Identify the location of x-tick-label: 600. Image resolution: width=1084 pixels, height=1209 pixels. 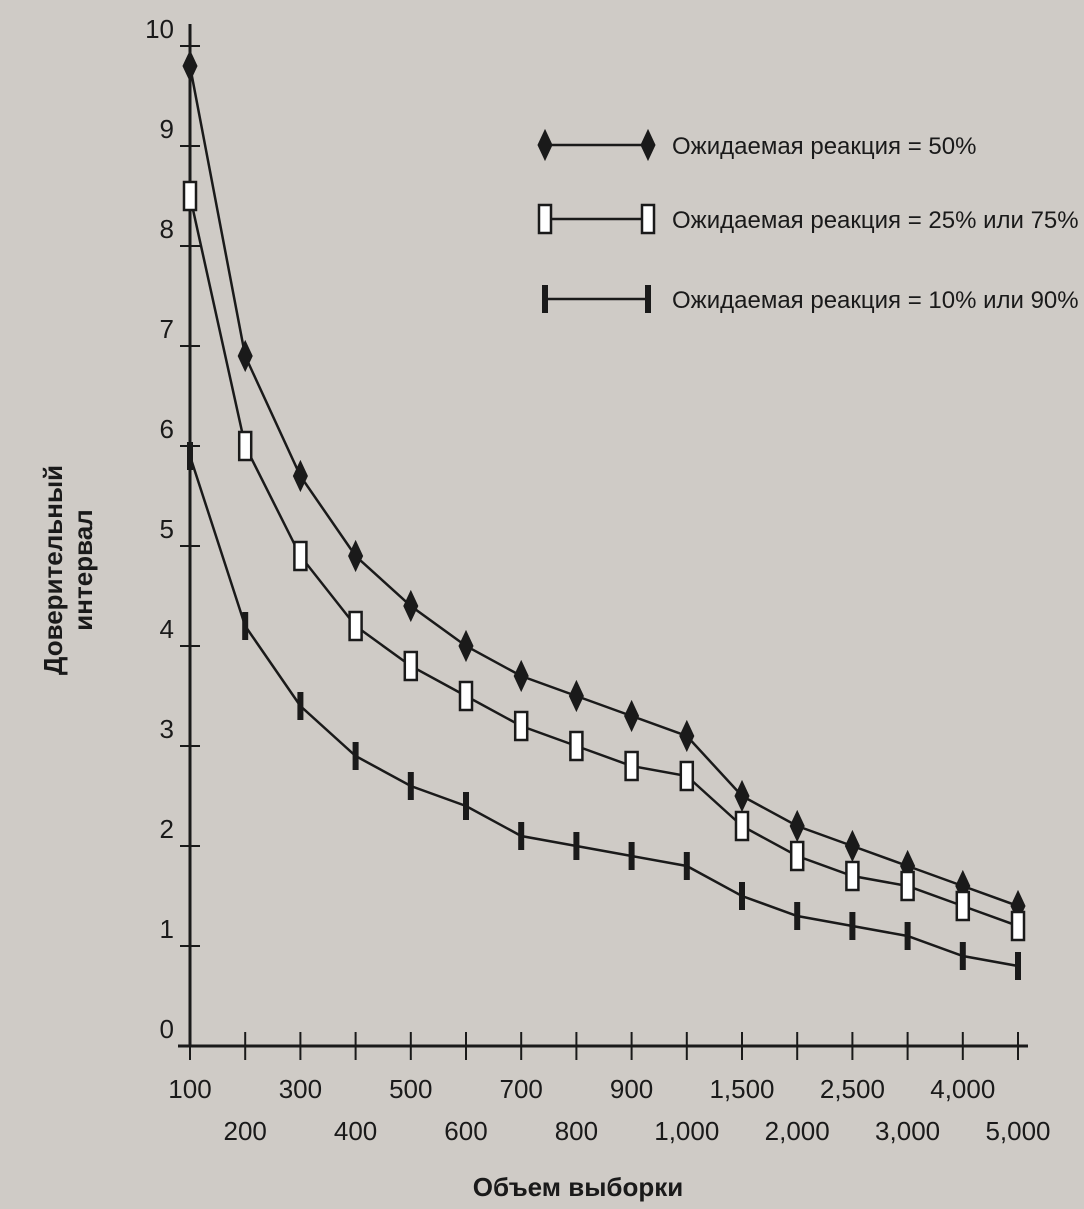
(465, 1131).